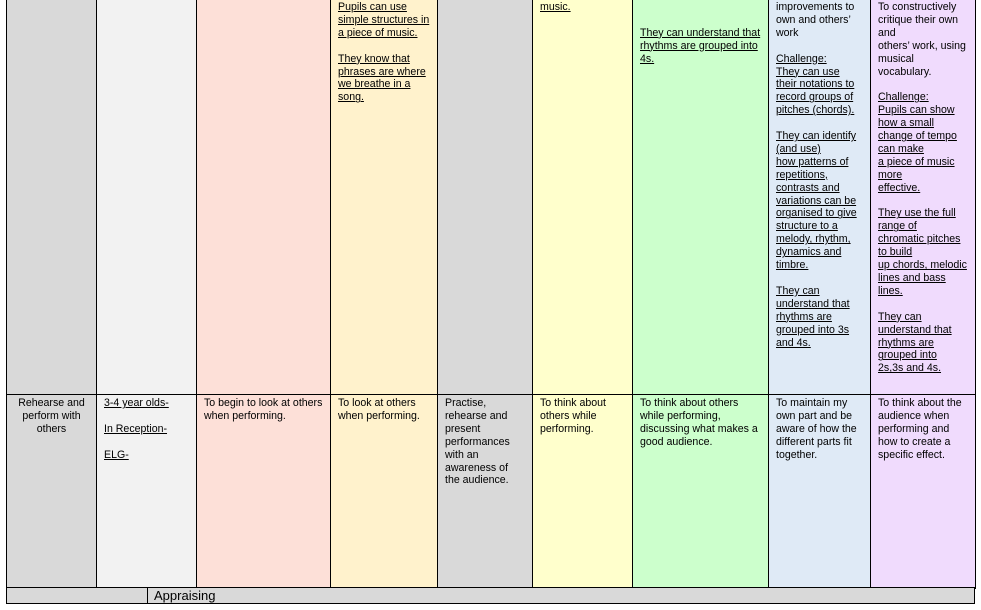 The image size is (981, 610). Describe the element at coordinates (51, 416) in the screenshot. I see `cell-paragraph: Rehearse and perform with others` at that location.